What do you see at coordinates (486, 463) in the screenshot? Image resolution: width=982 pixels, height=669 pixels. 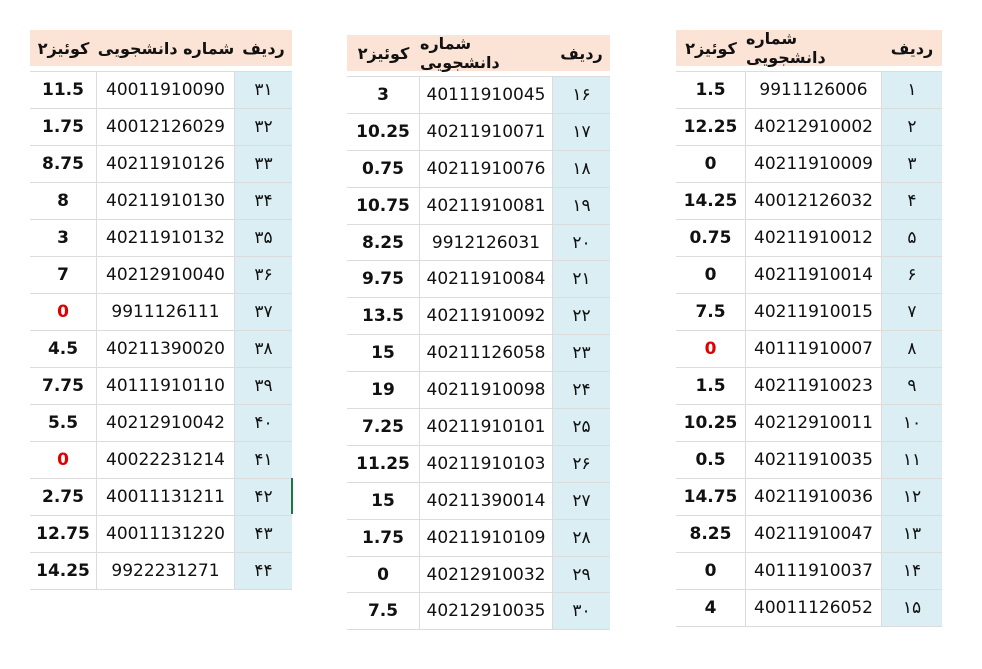 I see `student-id-cell: 40211910103` at bounding box center [486, 463].